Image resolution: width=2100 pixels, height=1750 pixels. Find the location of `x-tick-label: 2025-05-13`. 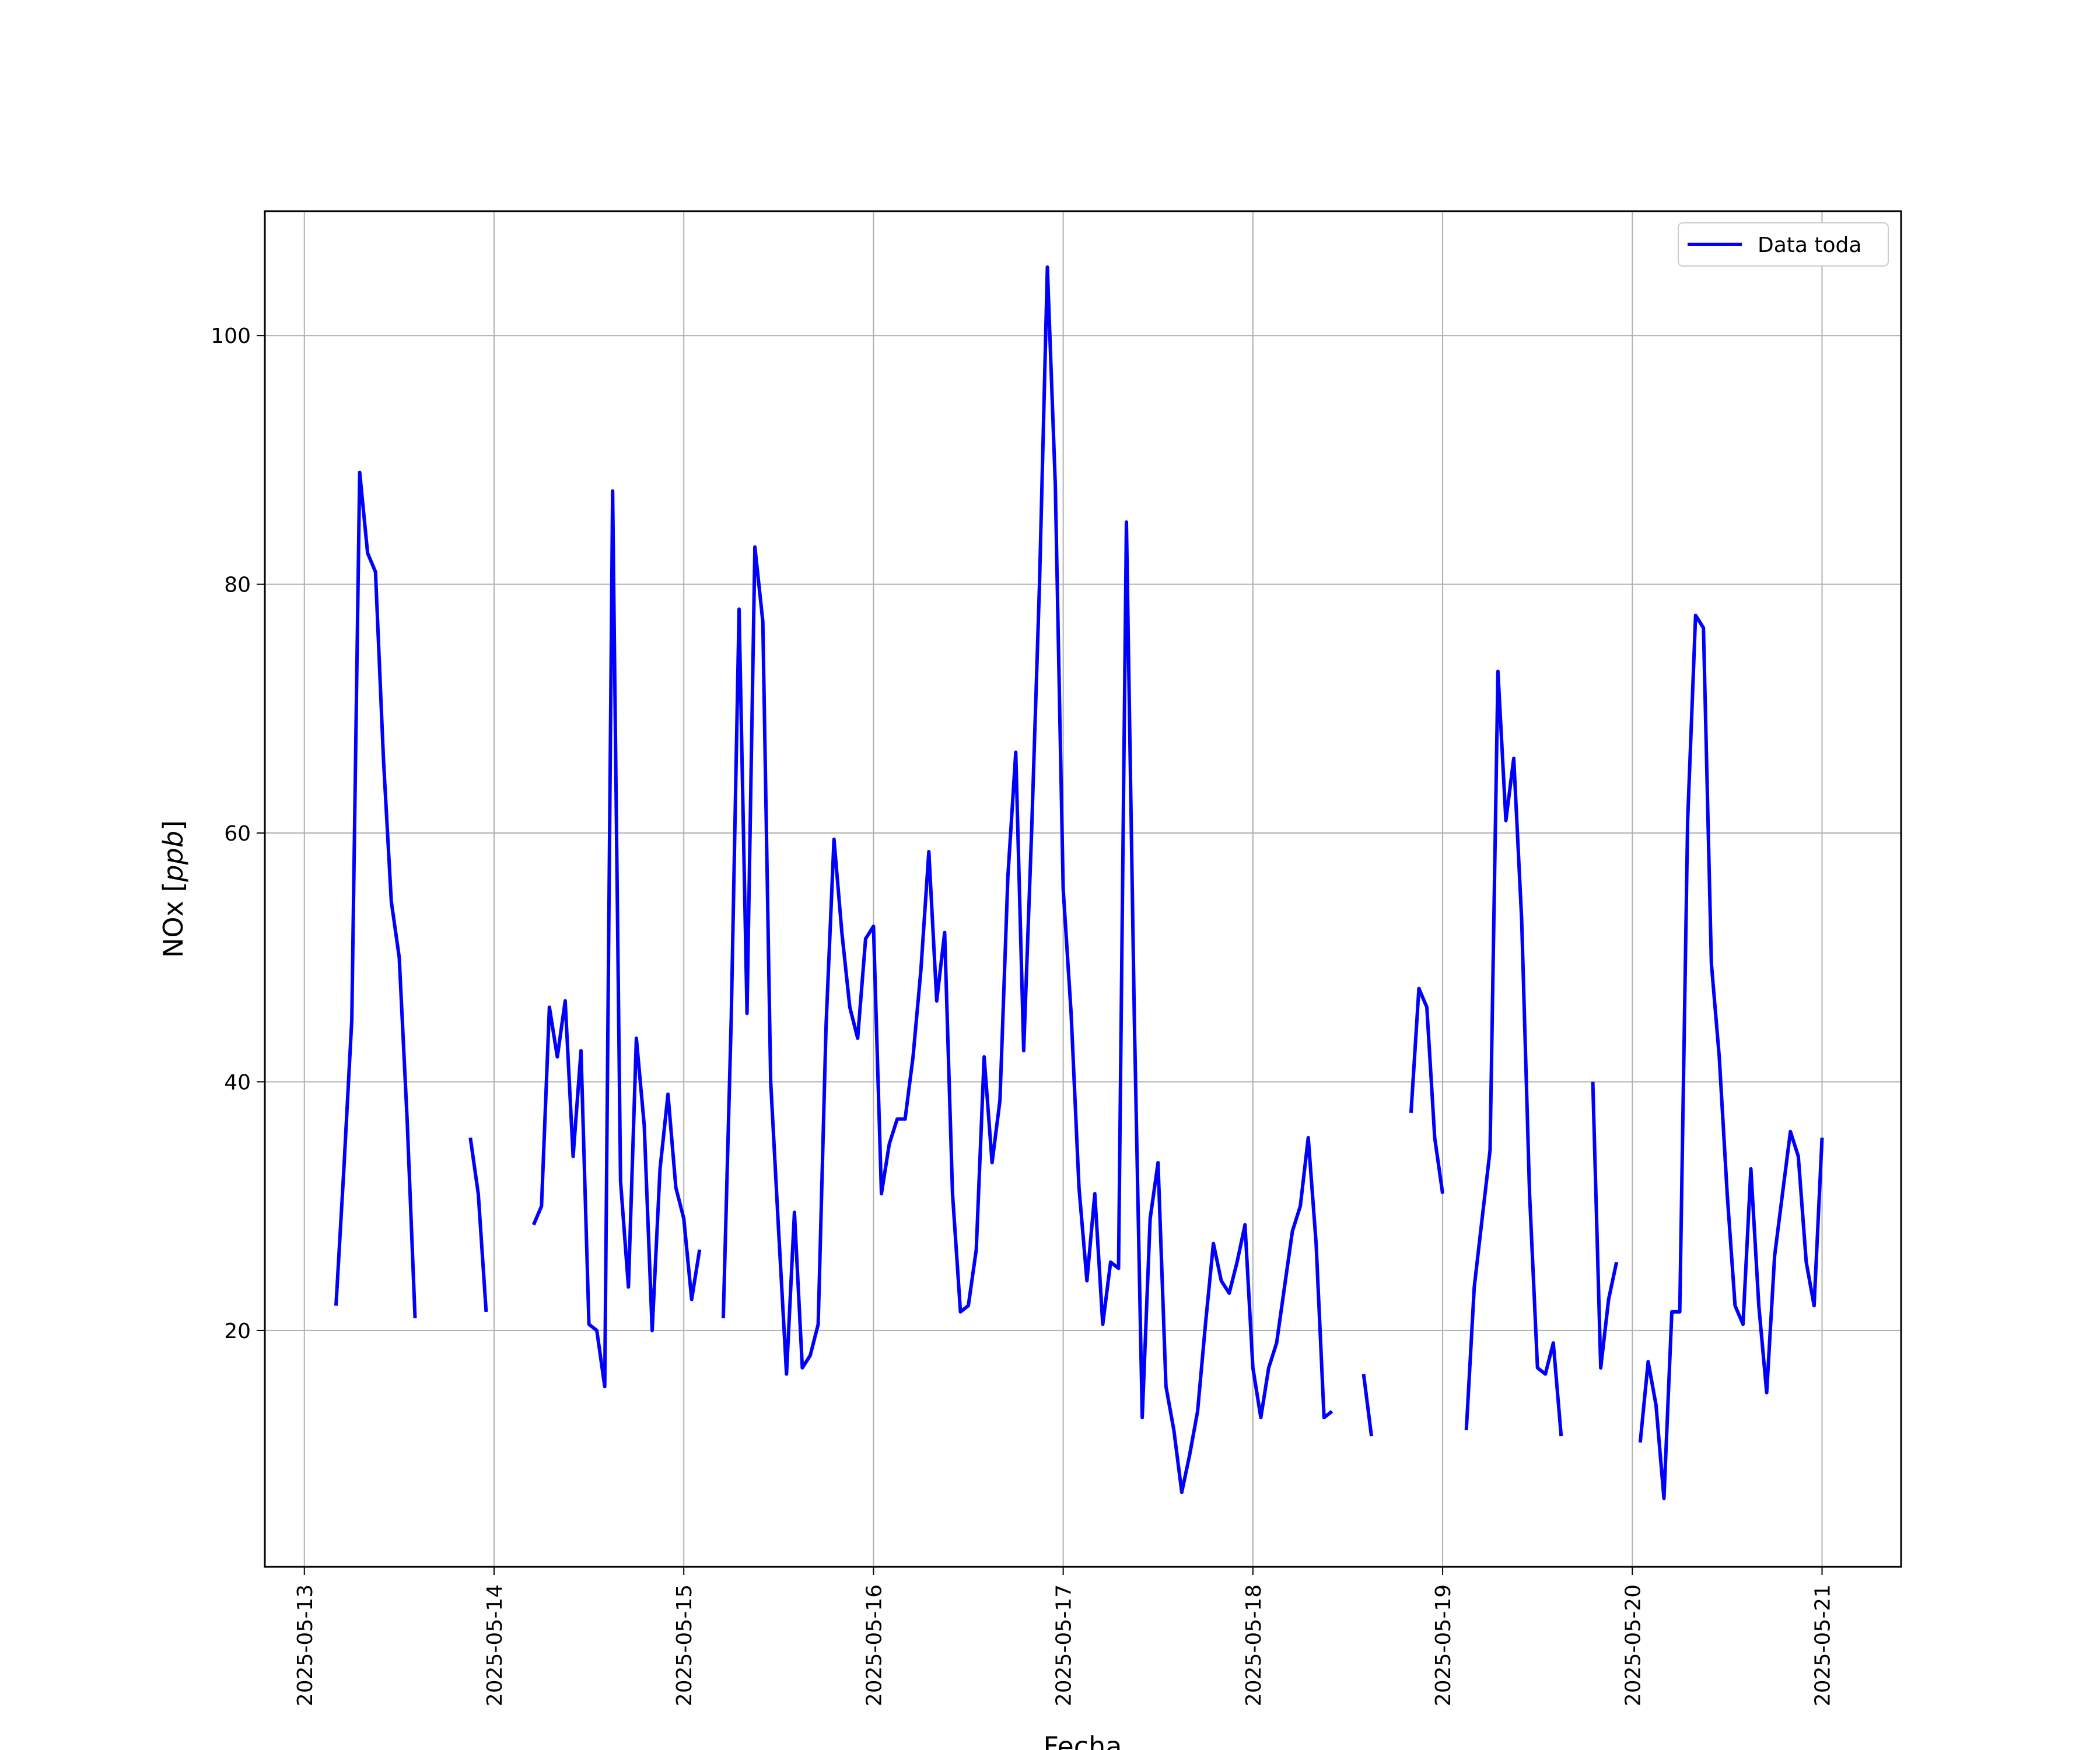

x-tick-label: 2025-05-13 is located at coordinates (305, 1645).